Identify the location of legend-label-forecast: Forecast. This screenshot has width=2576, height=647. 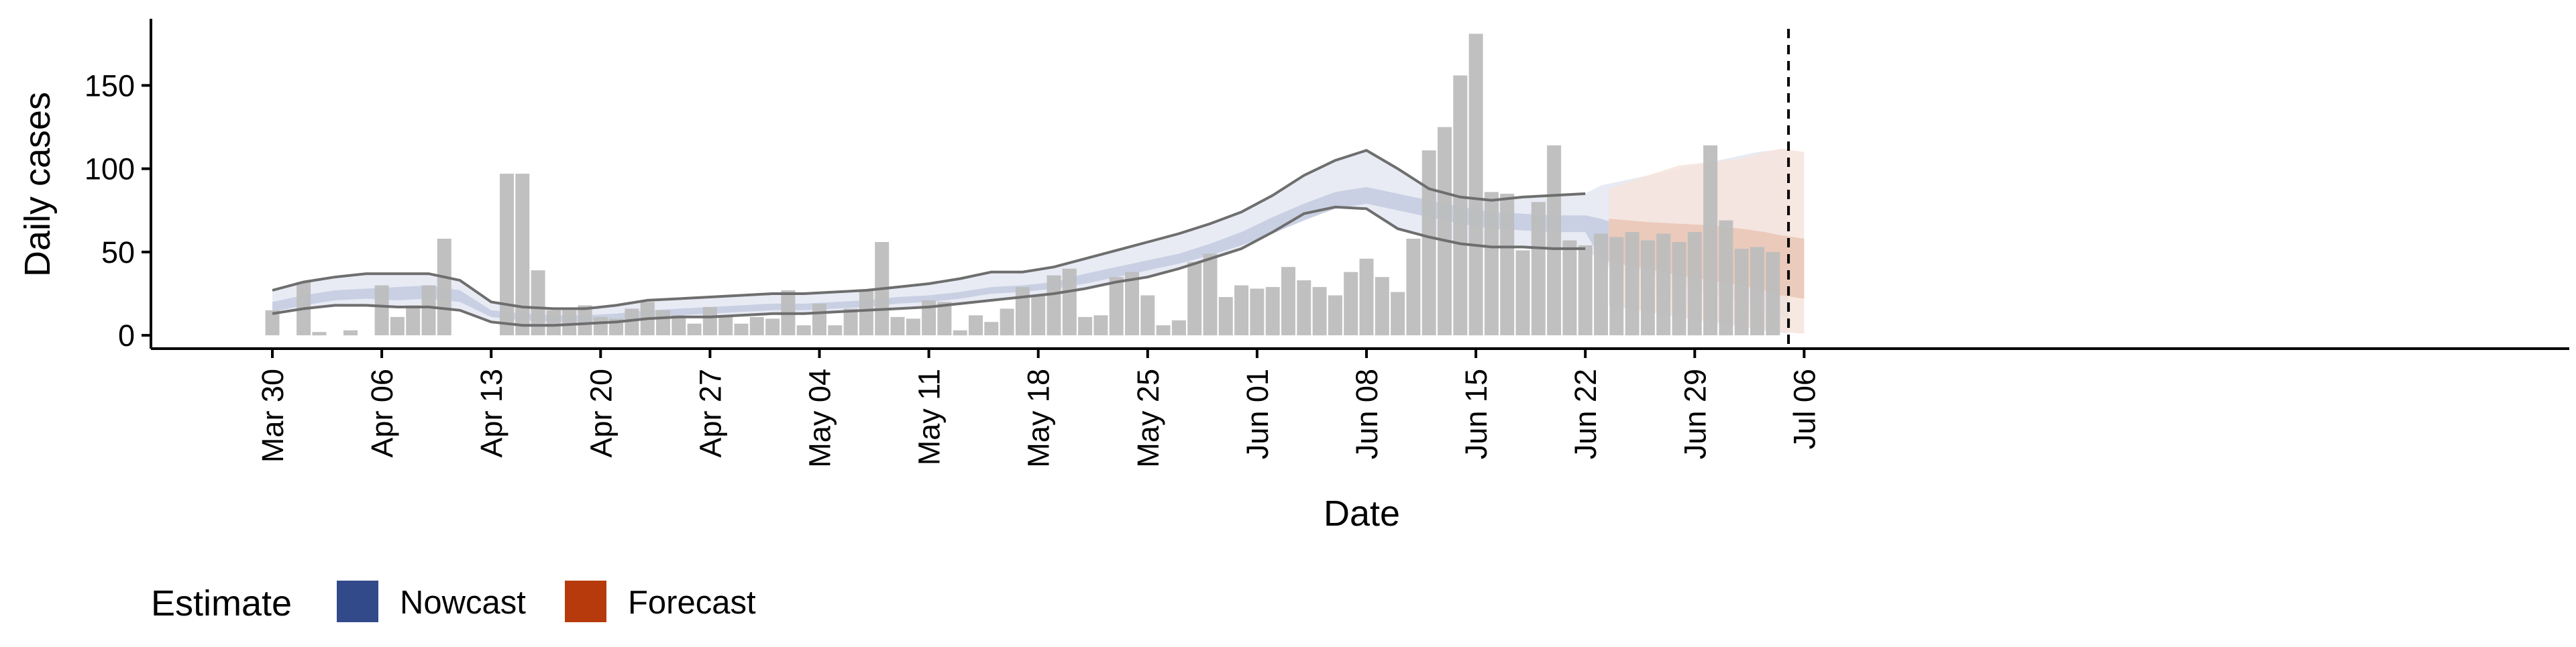
(692, 603).